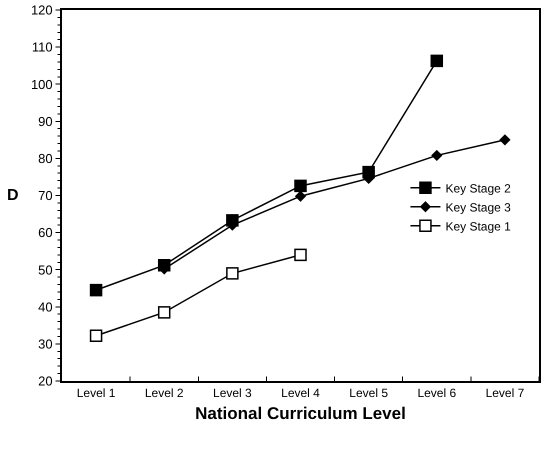 This screenshot has height=453, width=549. What do you see at coordinates (164, 393) in the screenshot?
I see `x-tick-label: Level 2` at bounding box center [164, 393].